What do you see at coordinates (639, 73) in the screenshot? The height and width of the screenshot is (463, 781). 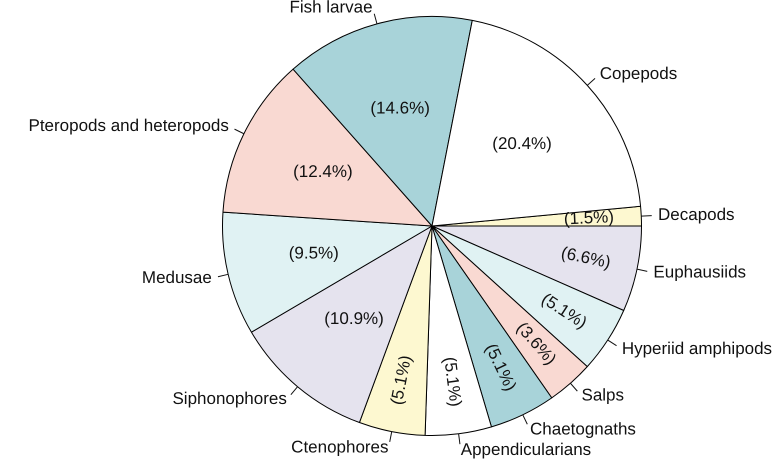 I see `slice-label: Copepods` at bounding box center [639, 73].